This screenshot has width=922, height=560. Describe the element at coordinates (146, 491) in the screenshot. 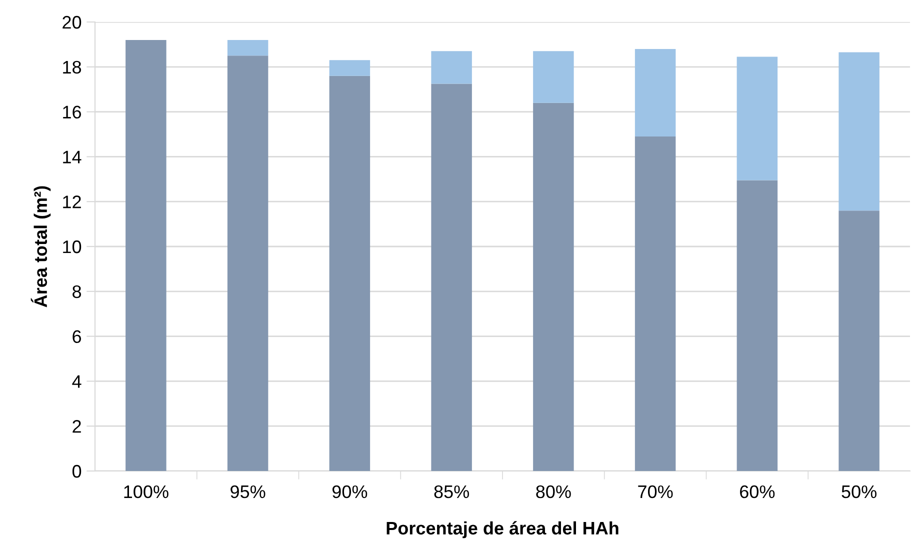

I see `x-tick-label: 100%` at that location.